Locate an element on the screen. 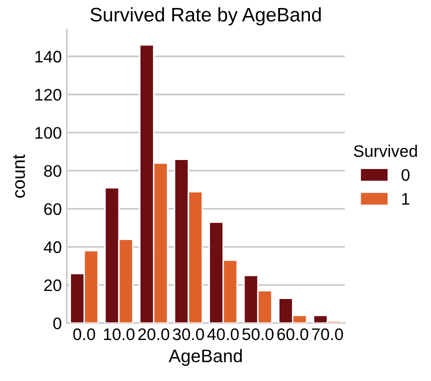 The image size is (431, 381). x-tick-label: 10.0 is located at coordinates (119, 334).